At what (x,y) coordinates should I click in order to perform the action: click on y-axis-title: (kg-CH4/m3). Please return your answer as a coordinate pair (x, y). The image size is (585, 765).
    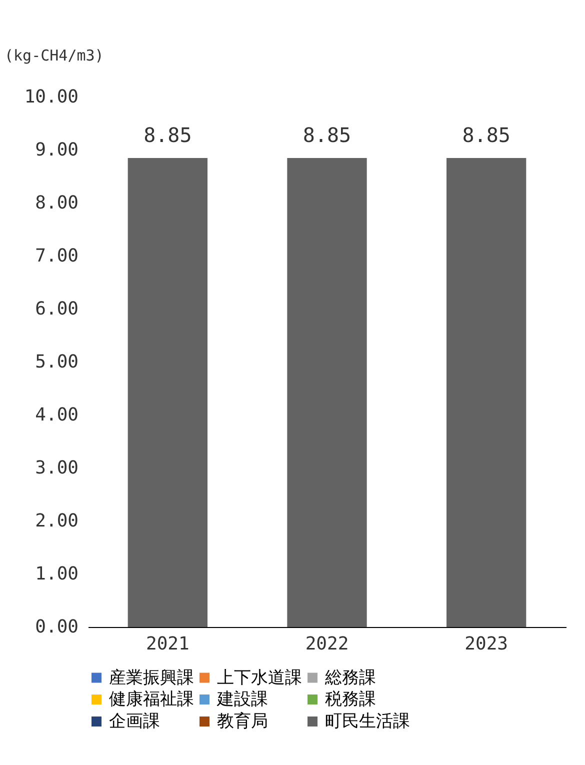
    Looking at the image, I should click on (54, 55).